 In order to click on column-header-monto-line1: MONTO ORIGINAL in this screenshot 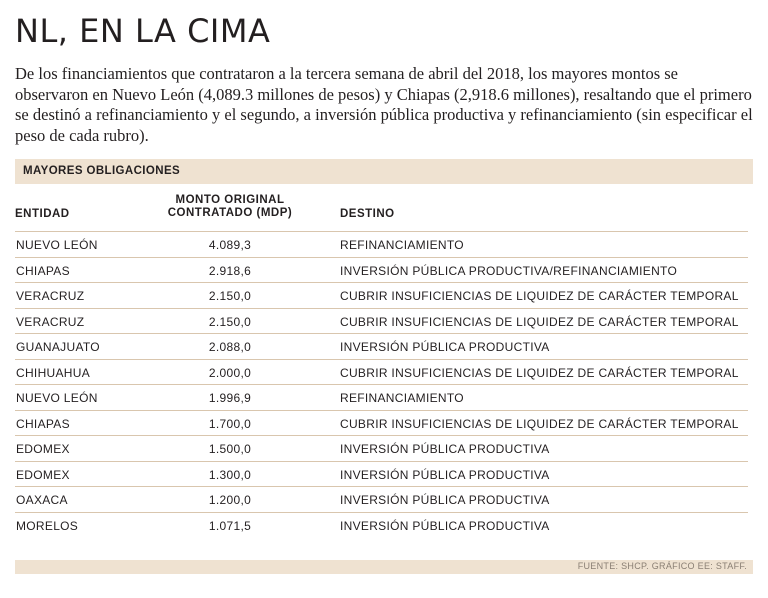, I will do `click(230, 200)`.